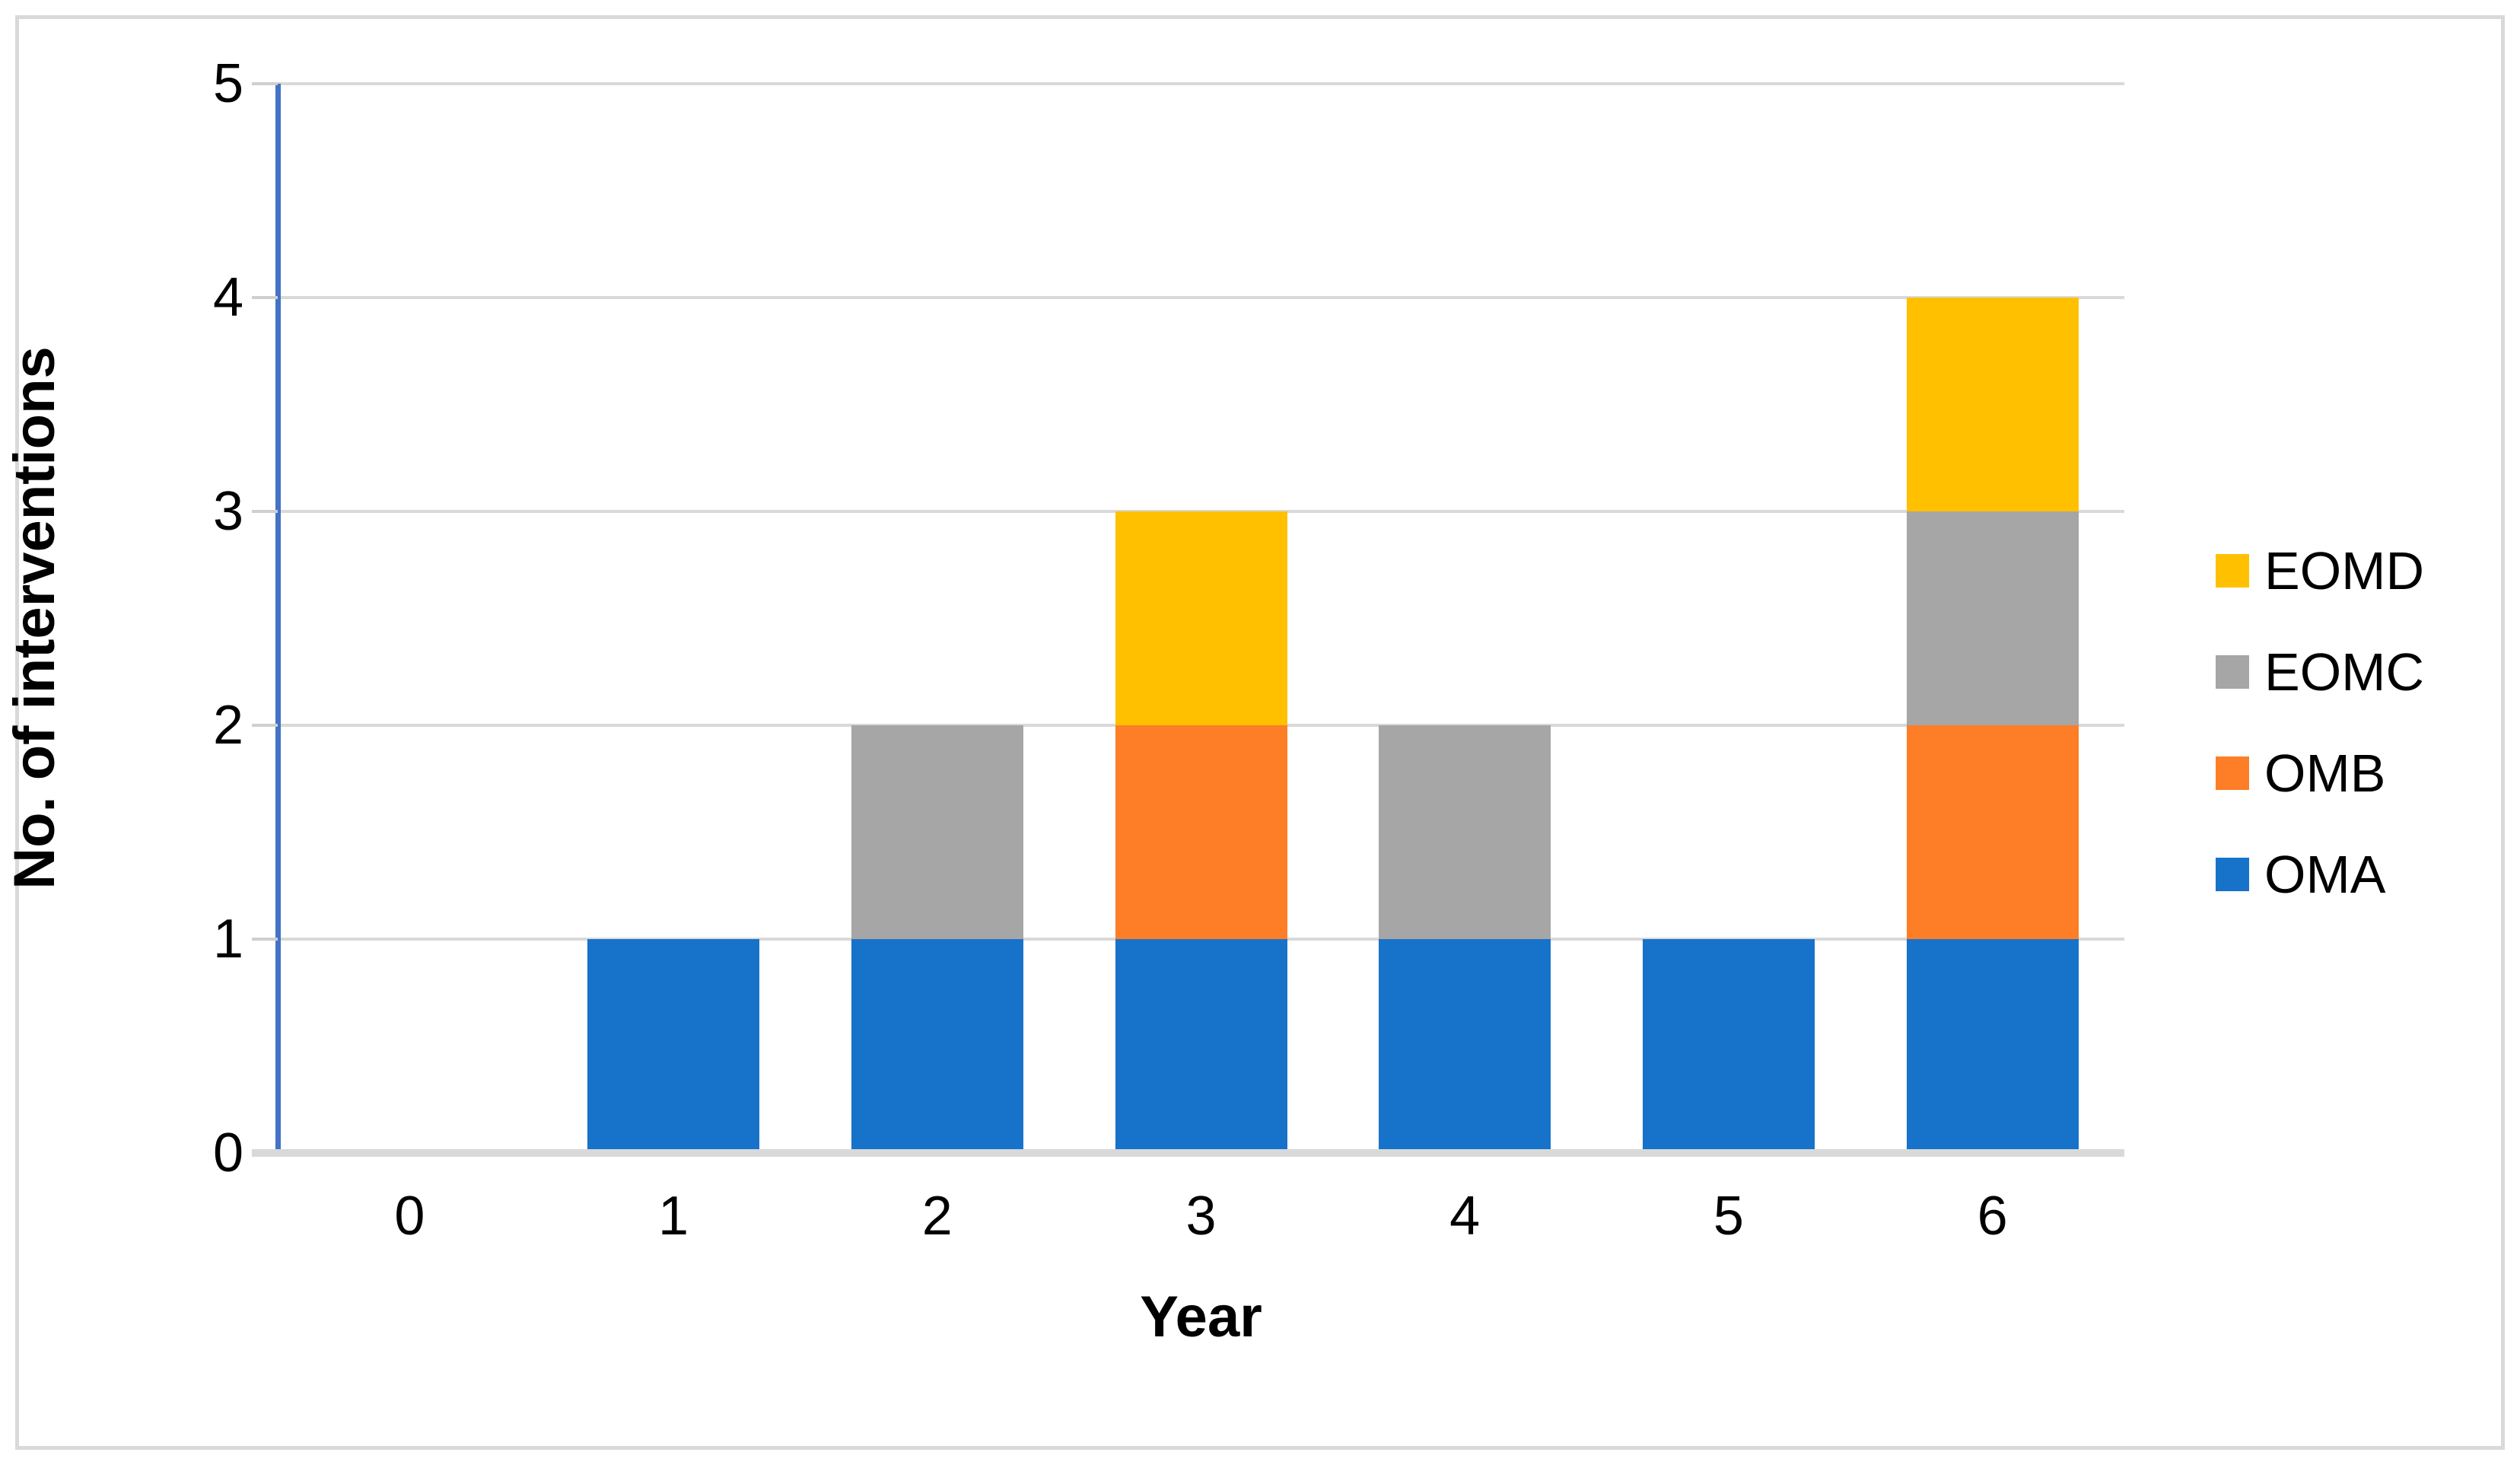  Describe the element at coordinates (937, 1216) in the screenshot. I see `x-tick-label: 2` at that location.